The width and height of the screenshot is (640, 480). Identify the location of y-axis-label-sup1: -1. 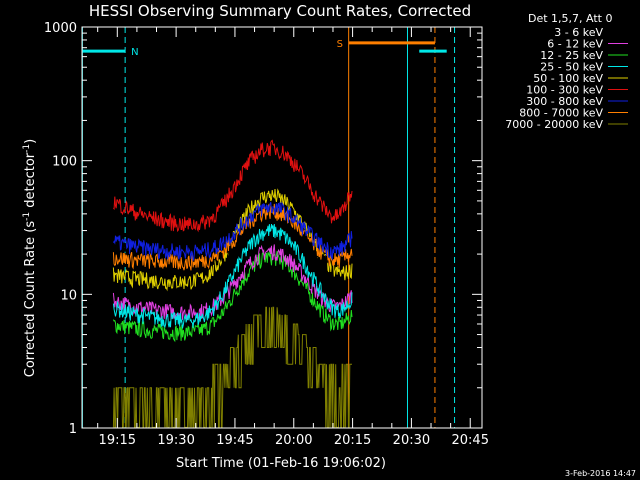
(27, 216).